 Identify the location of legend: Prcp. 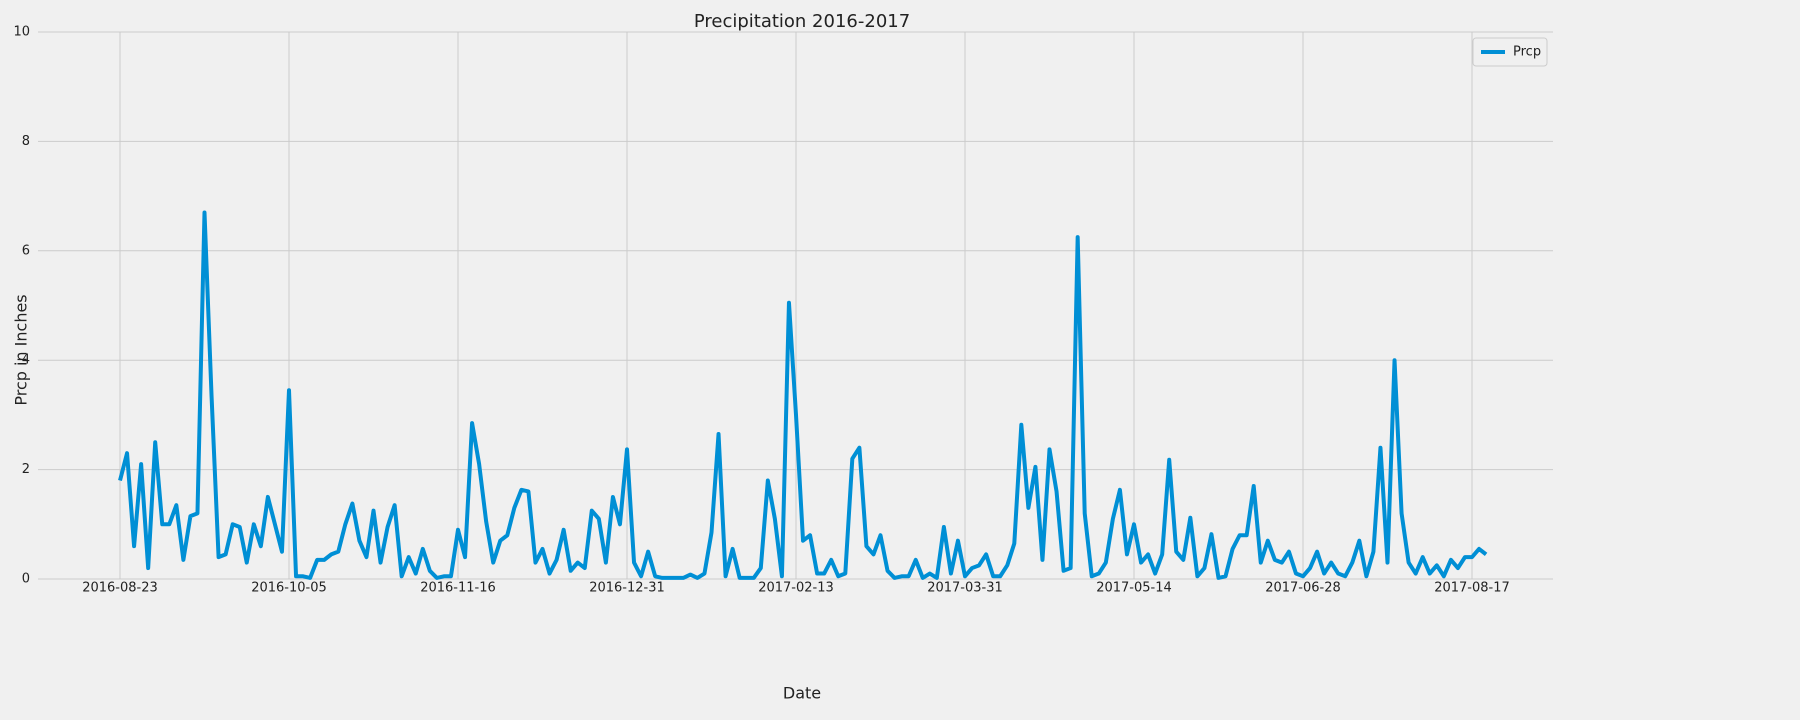
(1510, 52).